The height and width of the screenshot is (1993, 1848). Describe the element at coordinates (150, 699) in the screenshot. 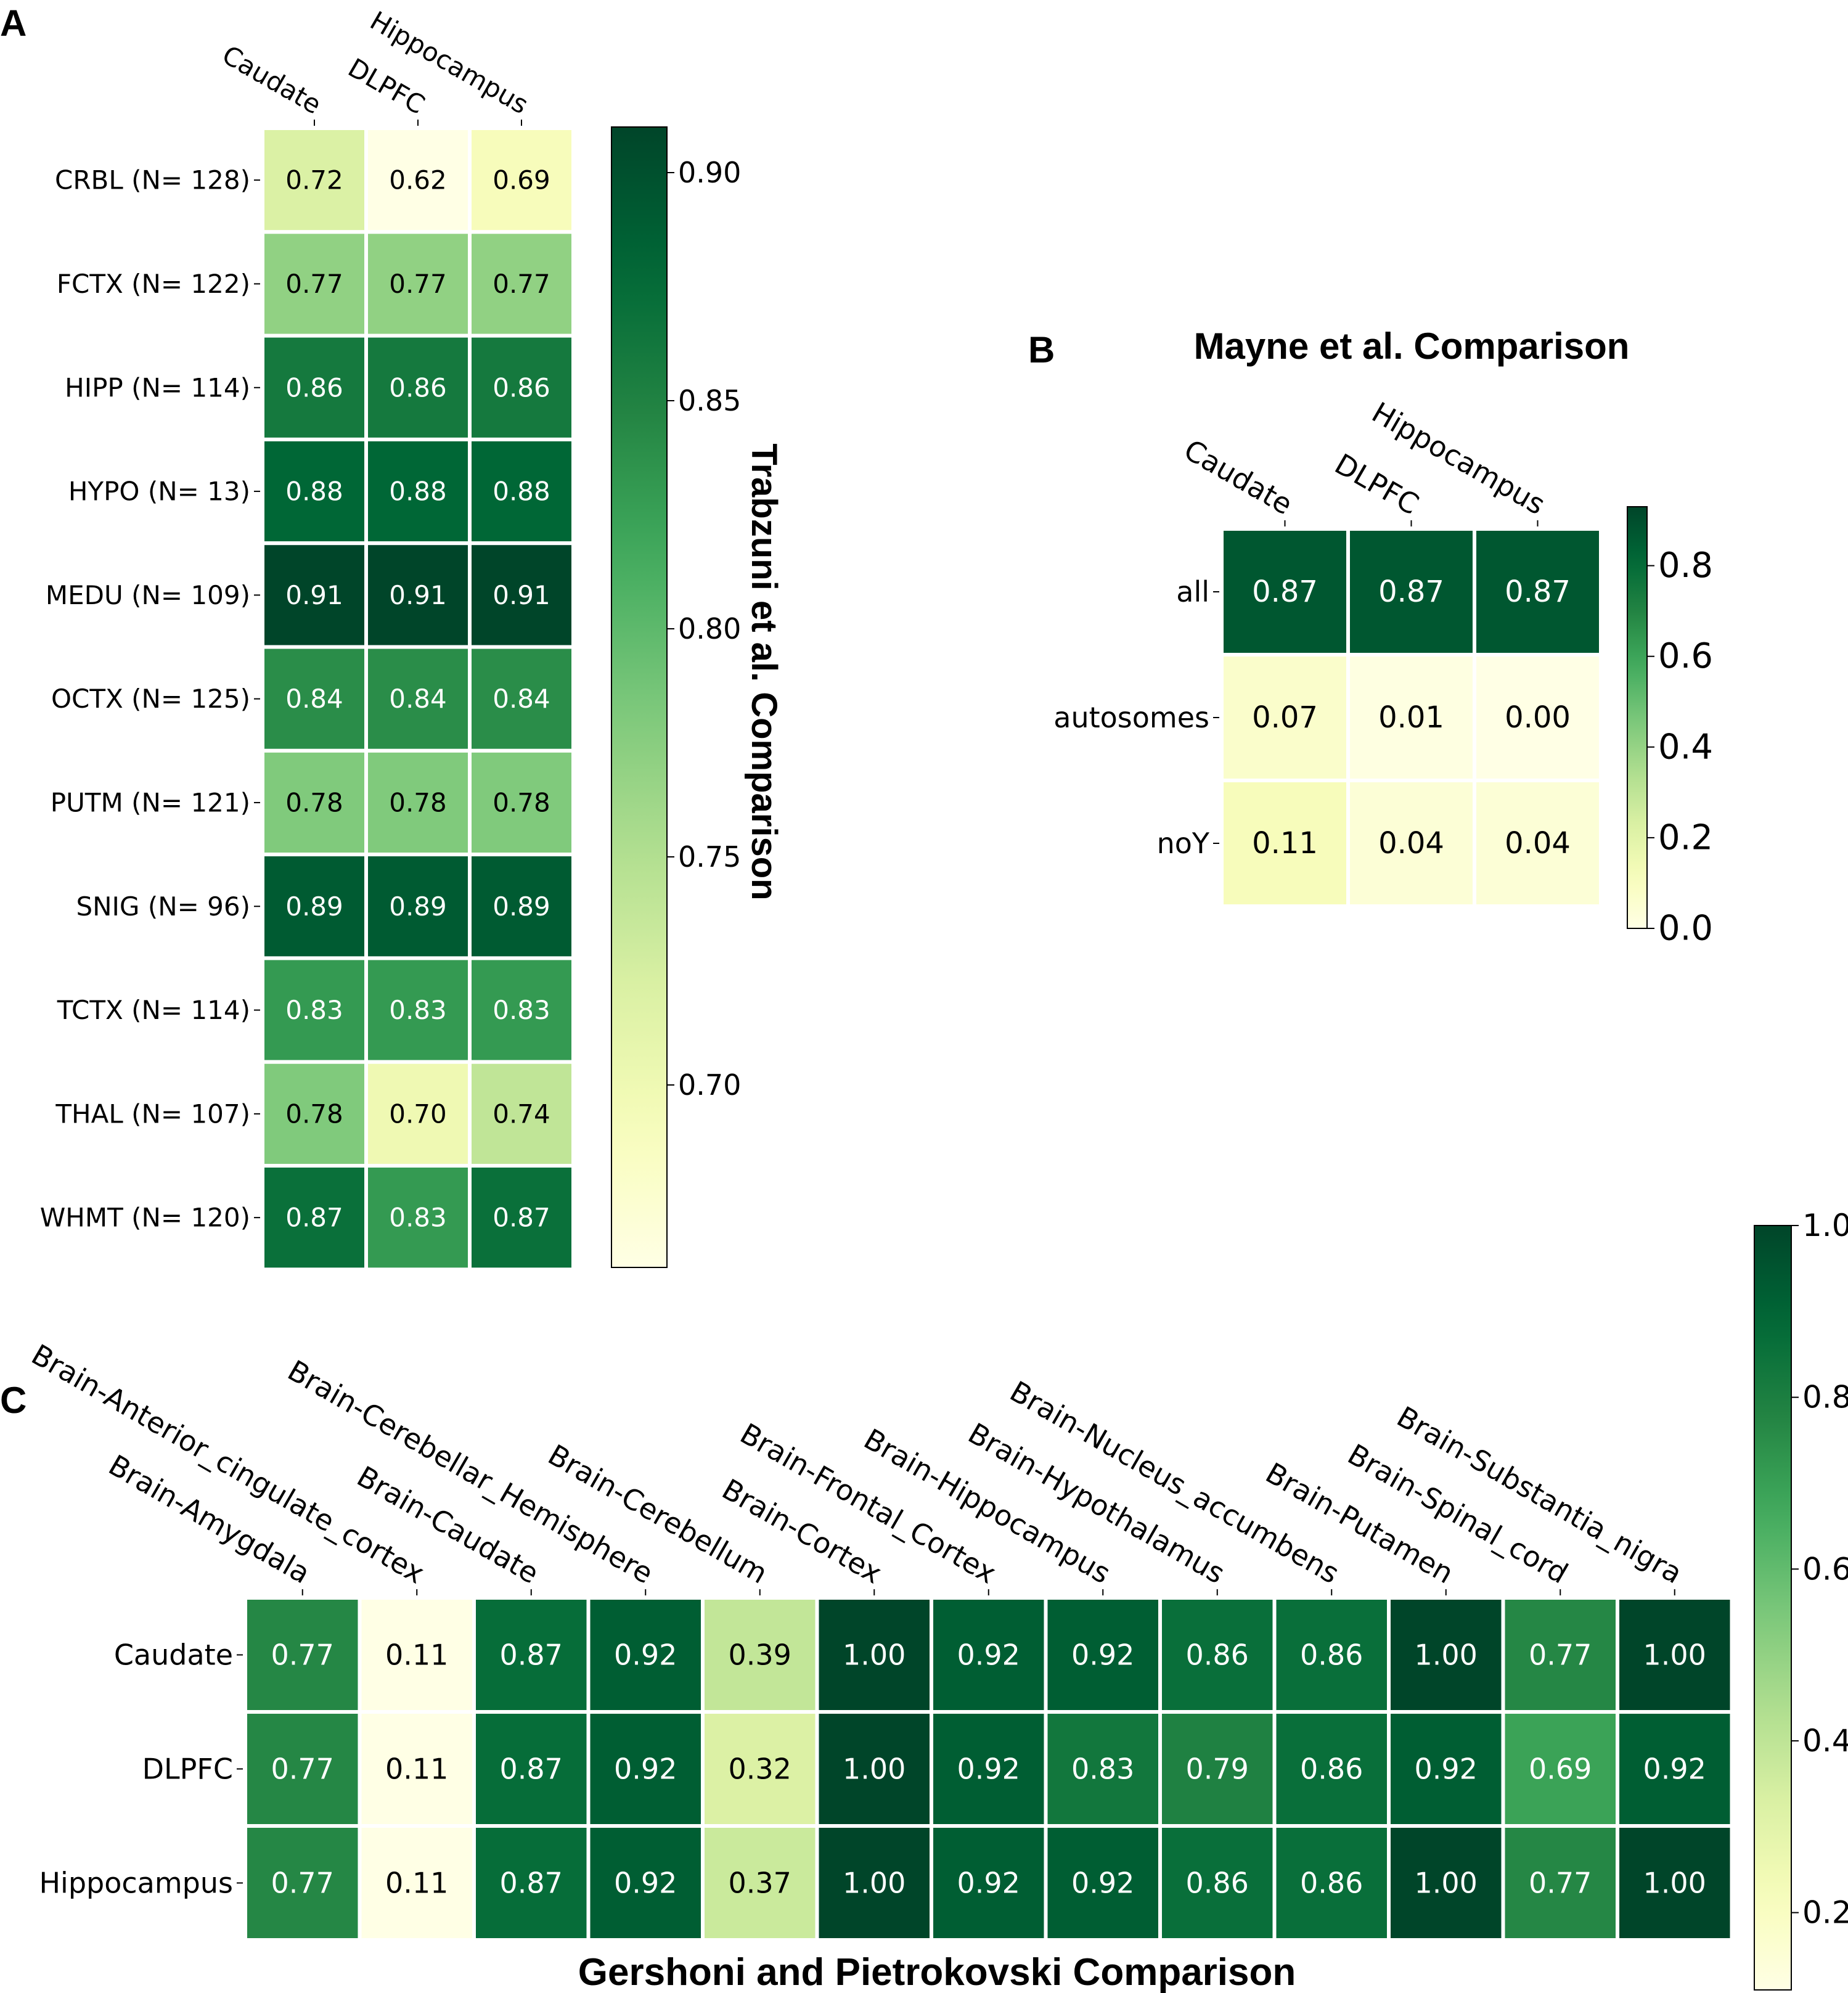

I see `row-label-a-5: OCTX (N= 125)` at that location.